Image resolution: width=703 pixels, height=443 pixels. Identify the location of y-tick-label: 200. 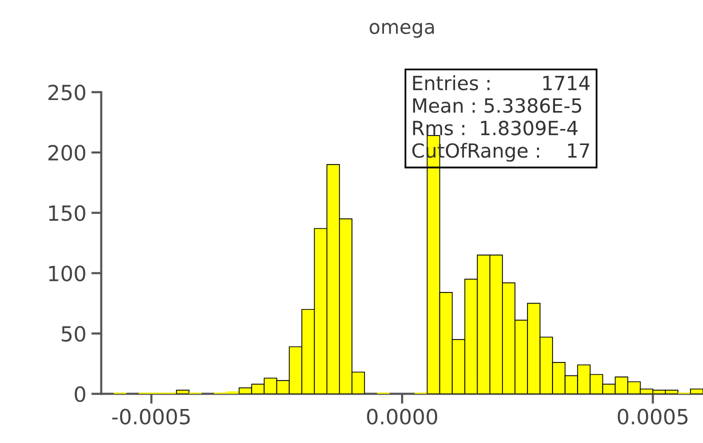
(67, 152).